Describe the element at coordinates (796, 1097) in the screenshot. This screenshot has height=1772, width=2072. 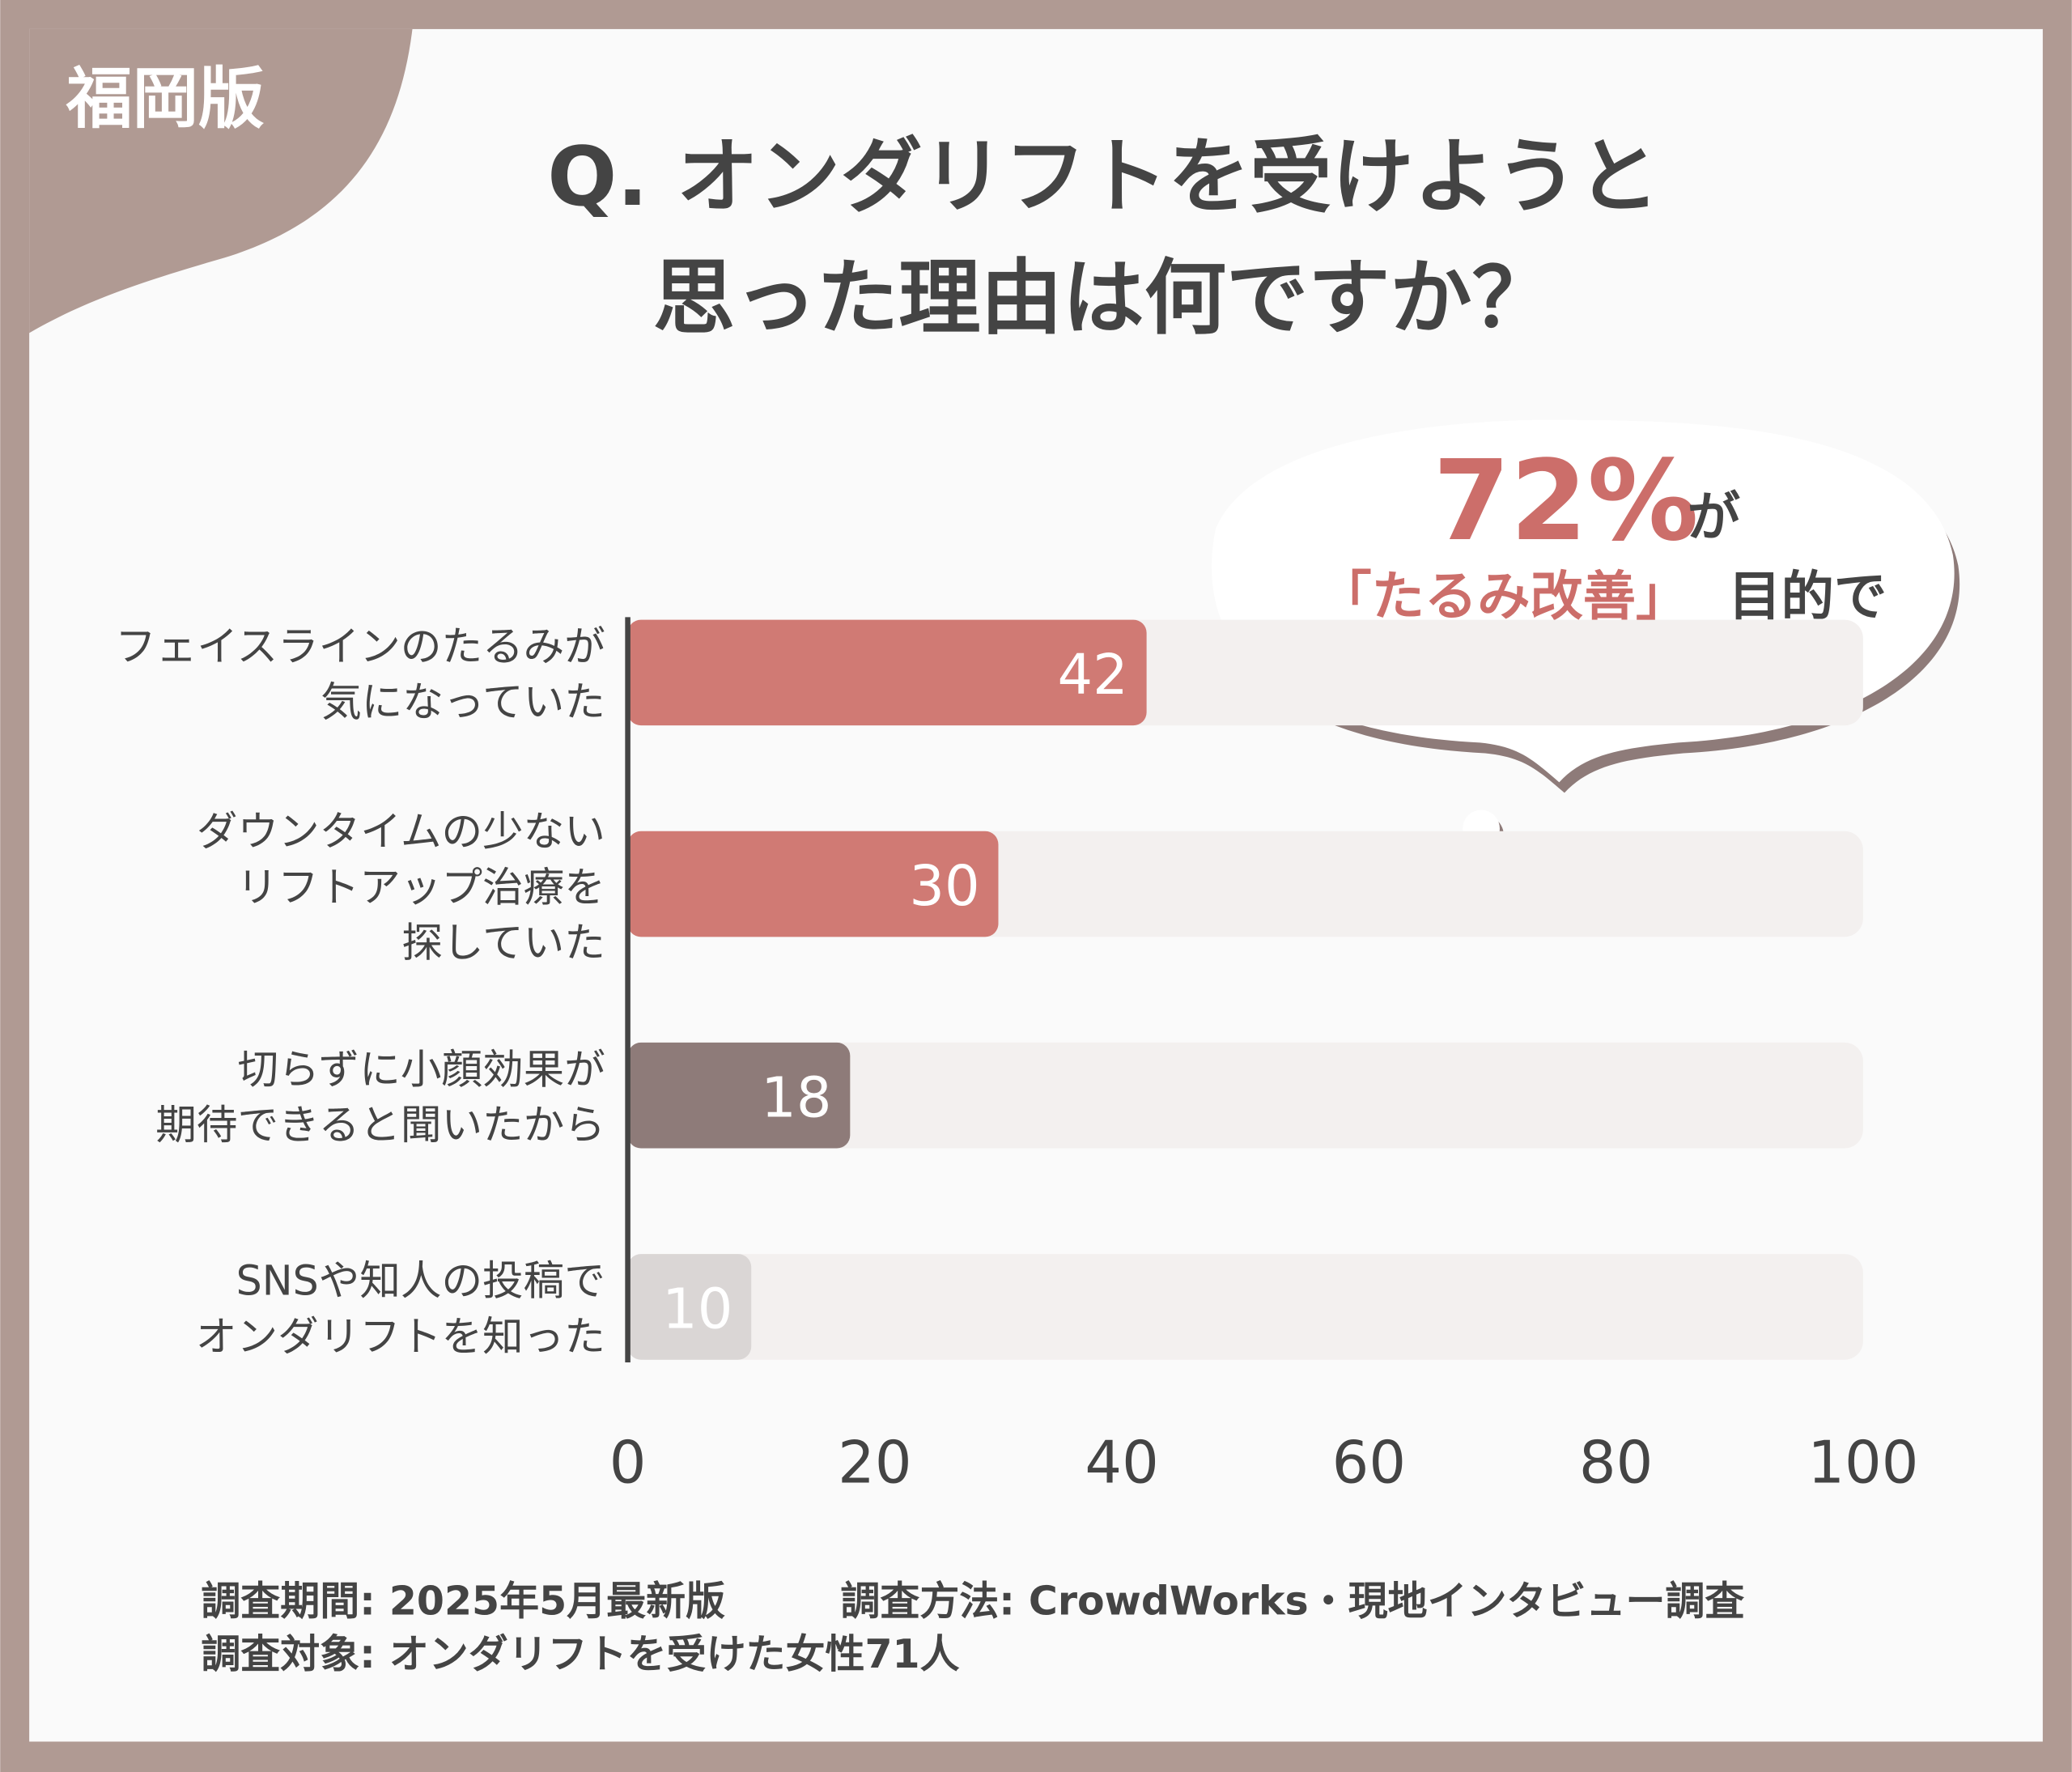
I see `value-label: 18` at that location.